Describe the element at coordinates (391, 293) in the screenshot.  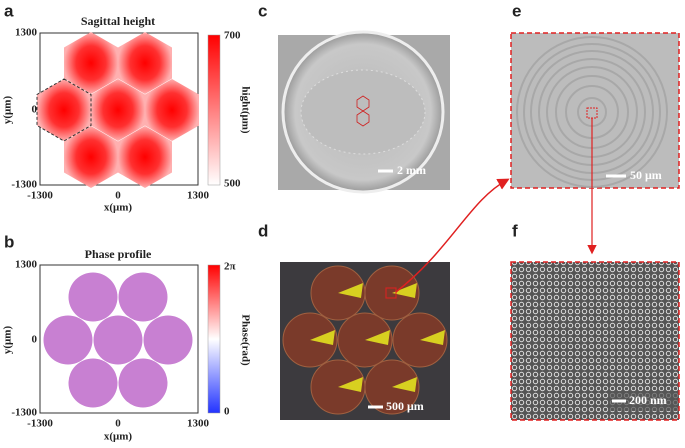
I see `zoom-box` at that location.